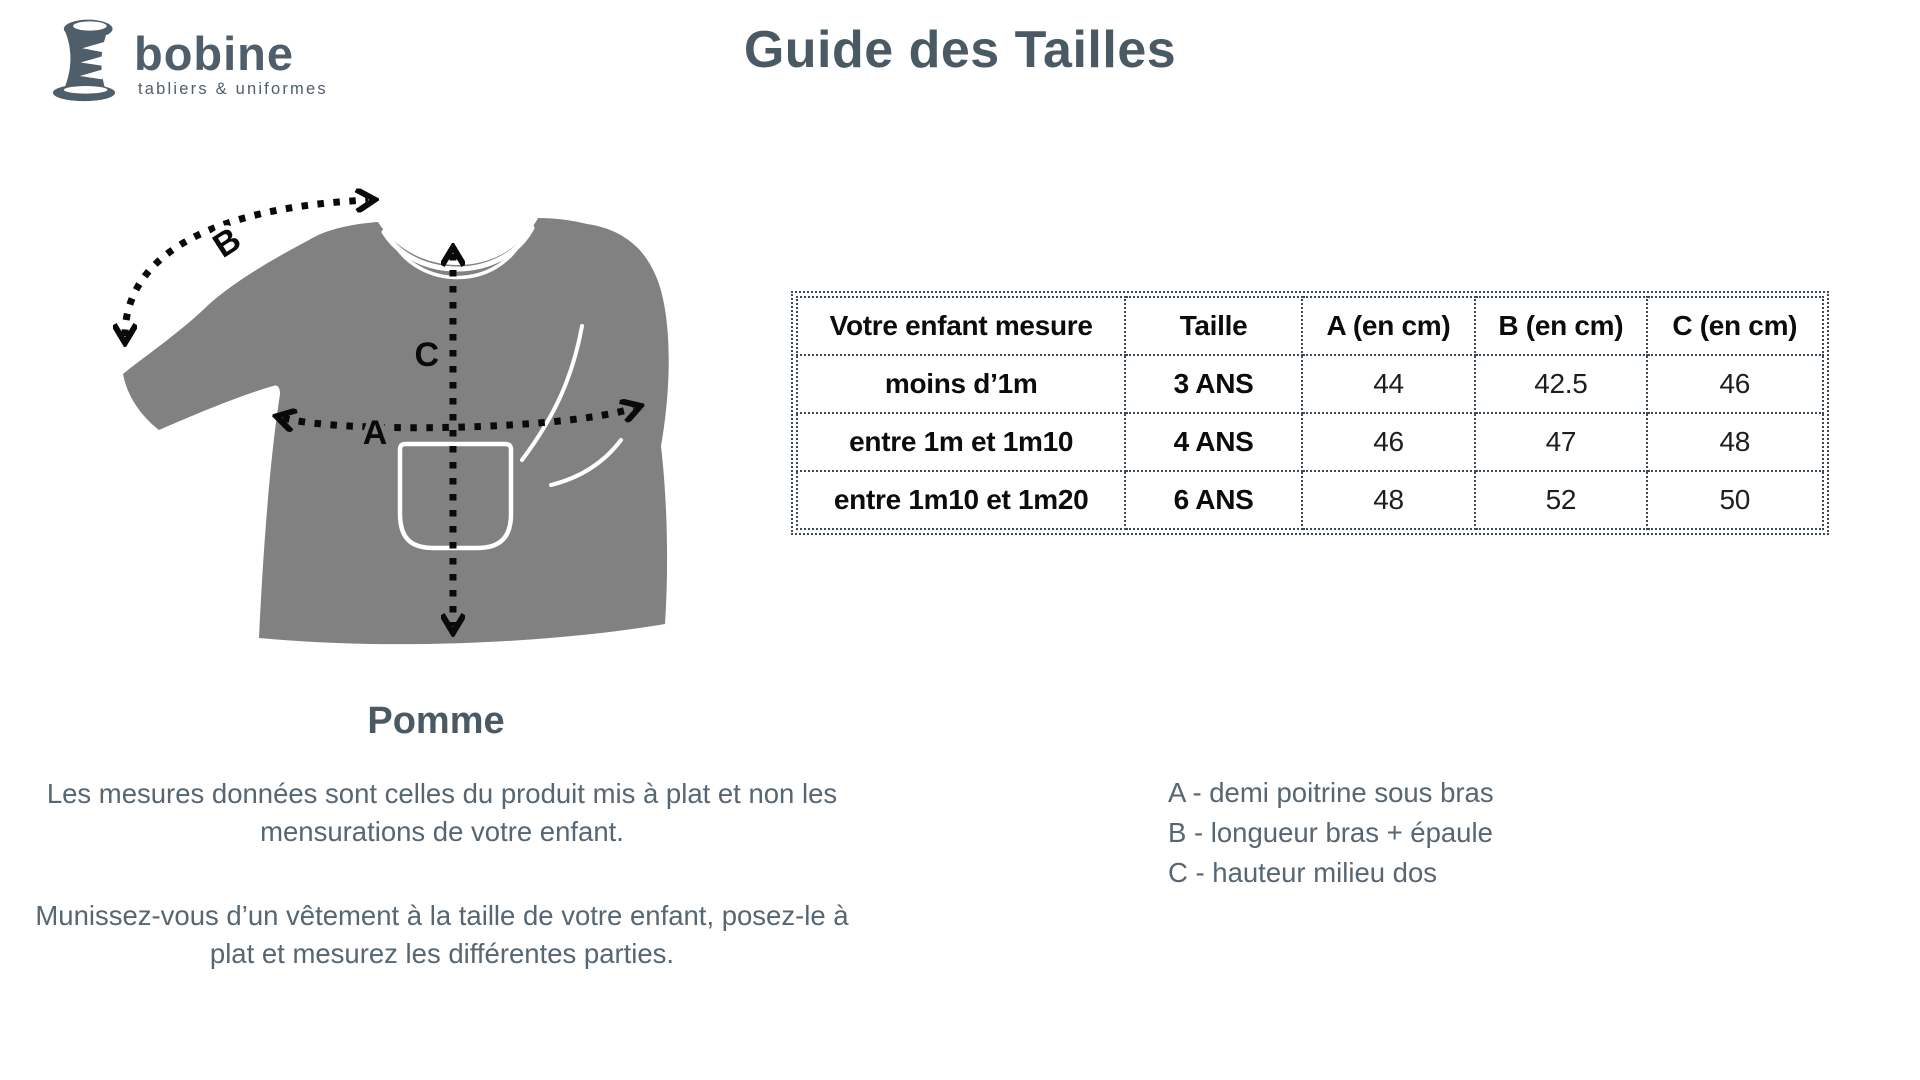  What do you see at coordinates (1213, 500) in the screenshot?
I see `cell-taille: 6 ANS` at bounding box center [1213, 500].